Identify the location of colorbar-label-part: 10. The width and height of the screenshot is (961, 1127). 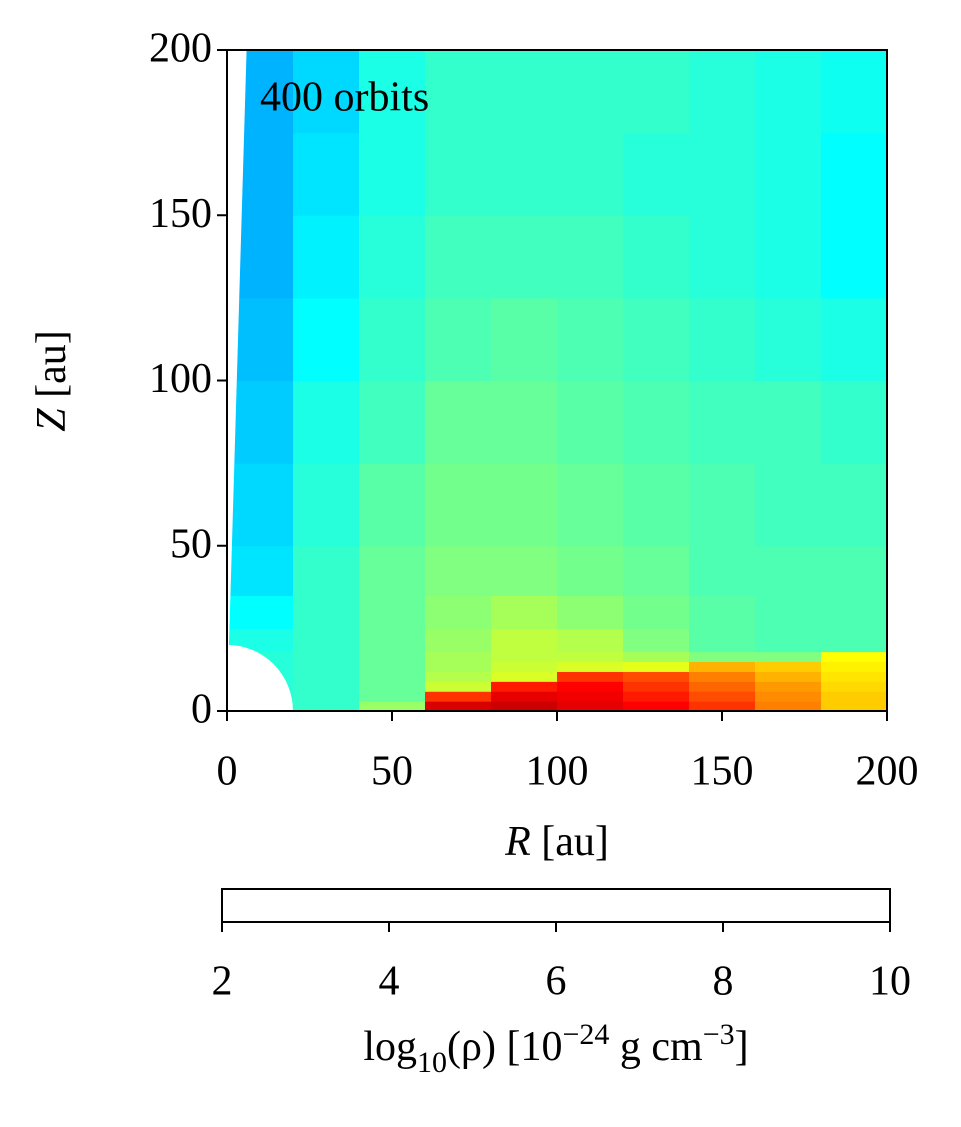
(432, 1062).